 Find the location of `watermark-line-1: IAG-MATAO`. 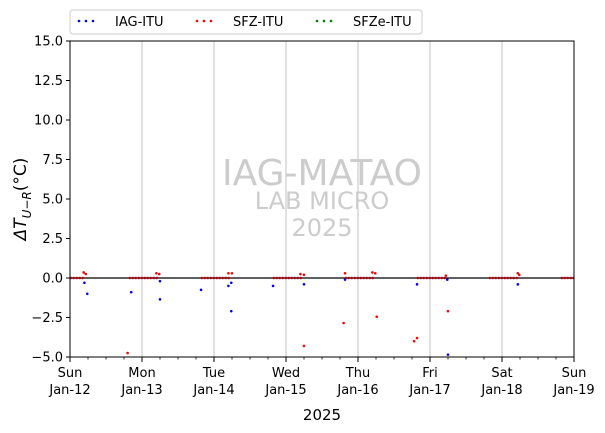

watermark-line-1: IAG-MATAO is located at coordinates (322, 173).